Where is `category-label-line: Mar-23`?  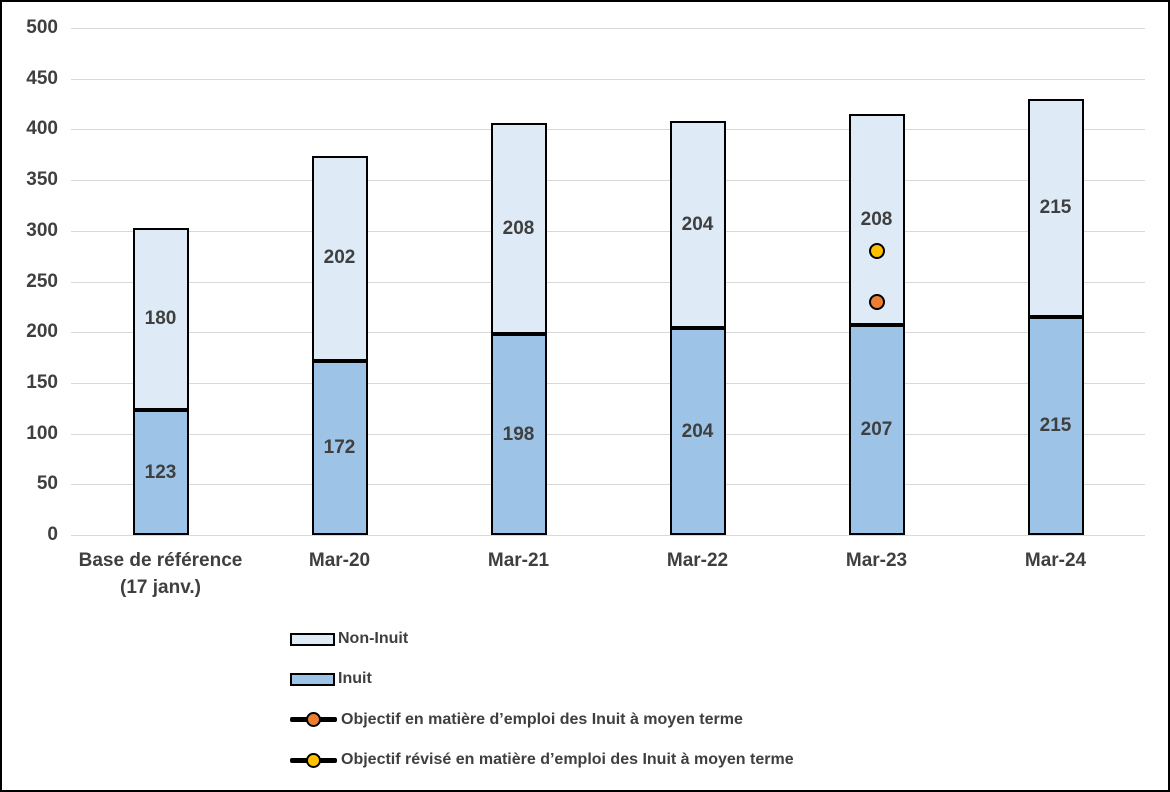
category-label-line: Mar-23 is located at coordinates (876, 560).